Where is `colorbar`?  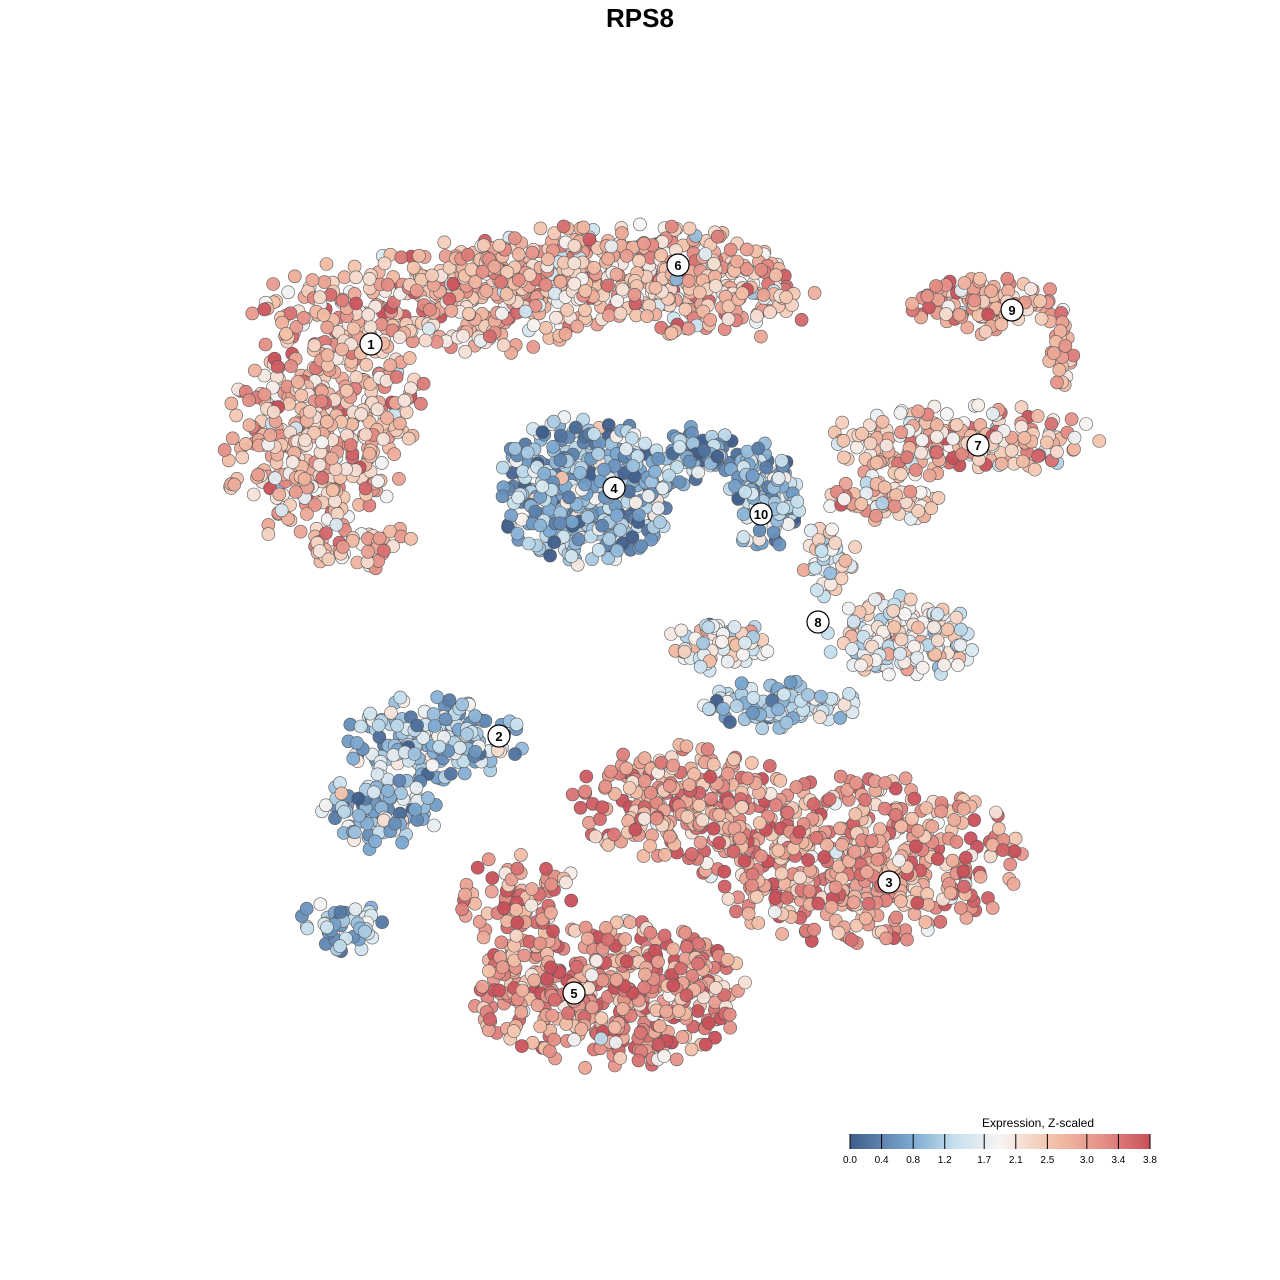
colorbar is located at coordinates (1000, 1141).